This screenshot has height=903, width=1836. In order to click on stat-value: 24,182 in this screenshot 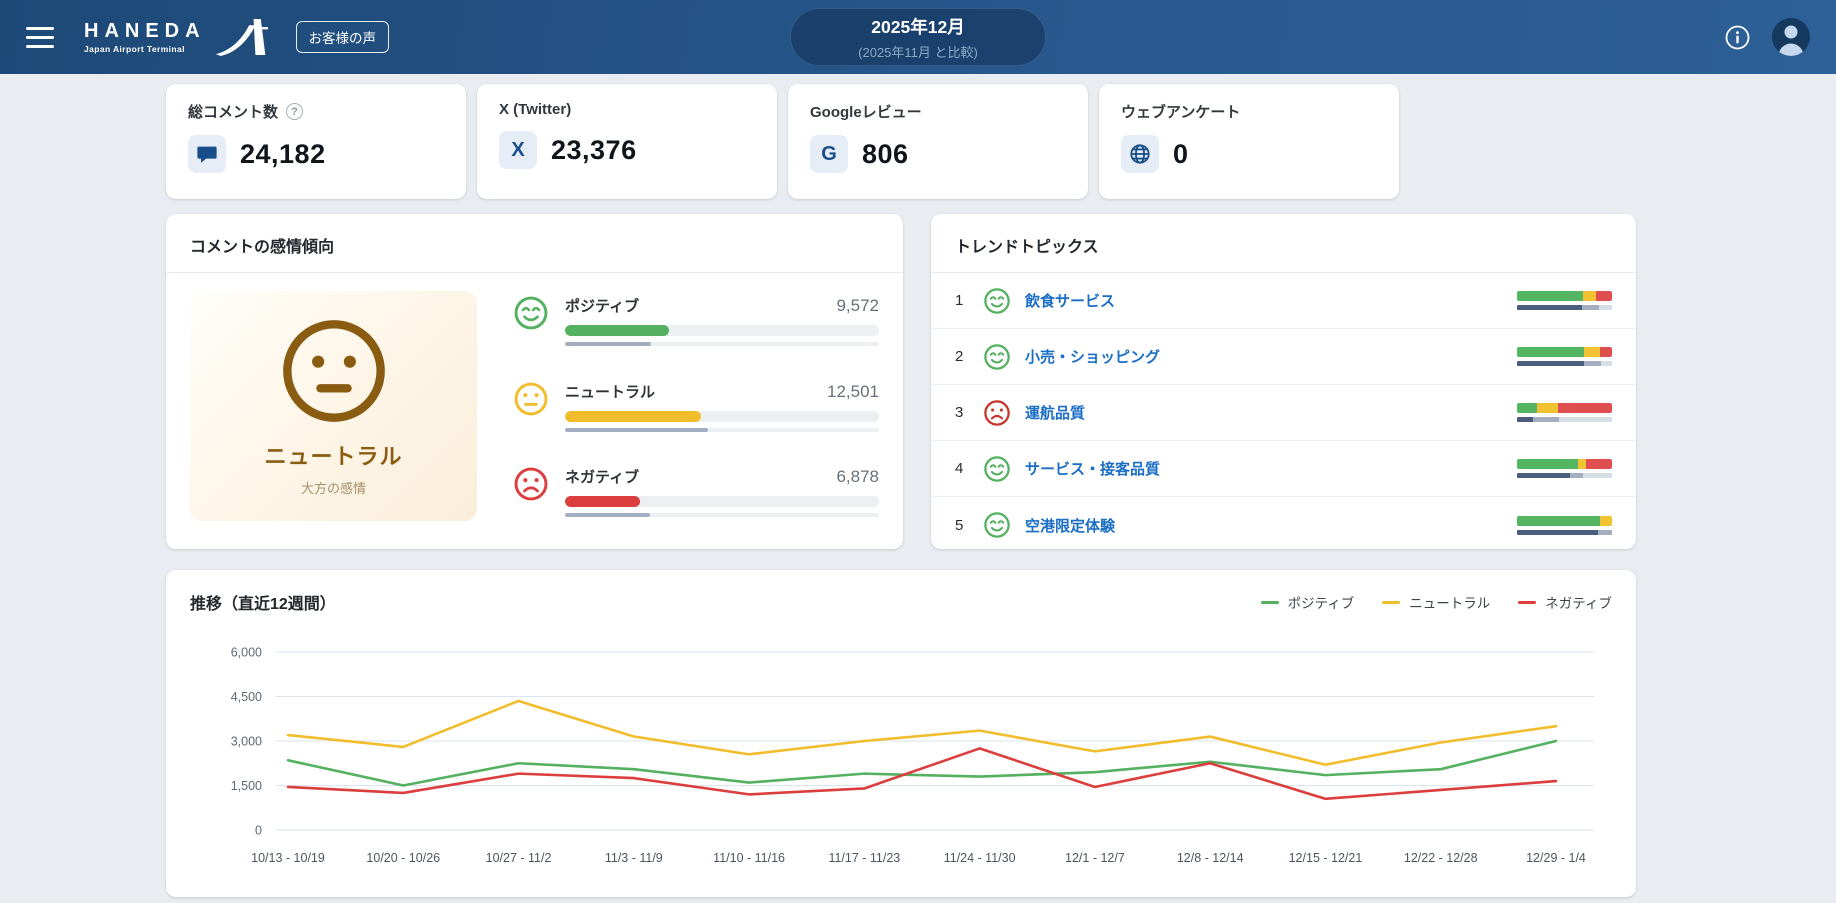, I will do `click(283, 153)`.